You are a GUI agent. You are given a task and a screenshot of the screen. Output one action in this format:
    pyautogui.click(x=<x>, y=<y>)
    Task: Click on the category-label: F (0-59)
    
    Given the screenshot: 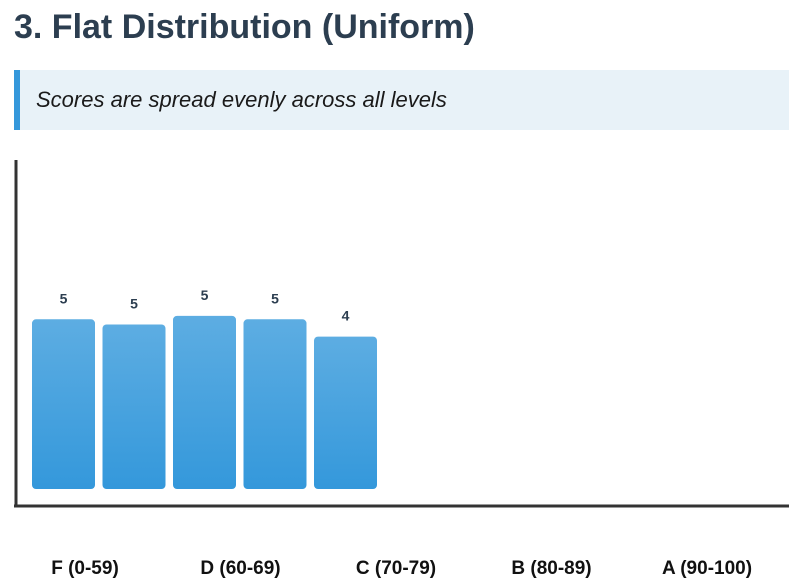 What is the action you would take?
    pyautogui.click(x=85, y=568)
    